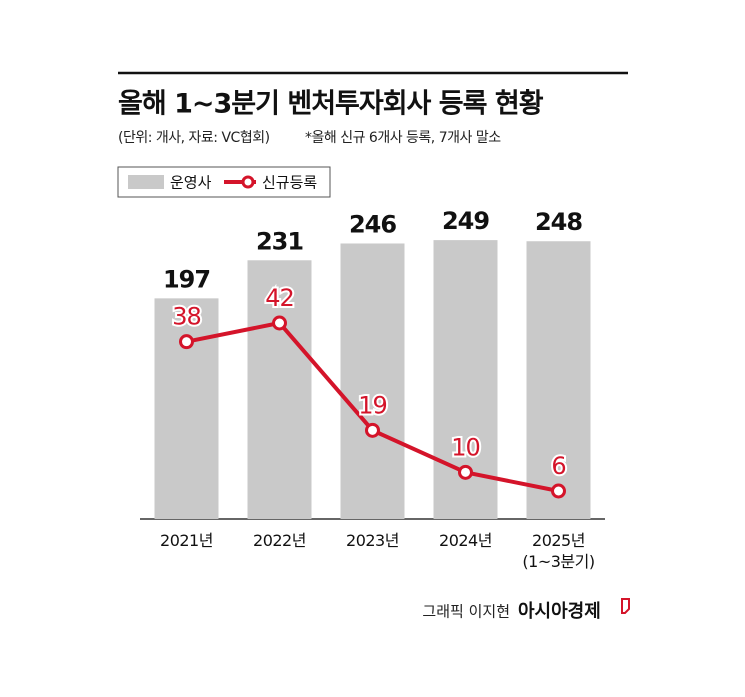 Image resolution: width=745 pixels, height=697 pixels. Describe the element at coordinates (466, 612) in the screenshot. I see `credit: 그래픽 이지현` at that location.